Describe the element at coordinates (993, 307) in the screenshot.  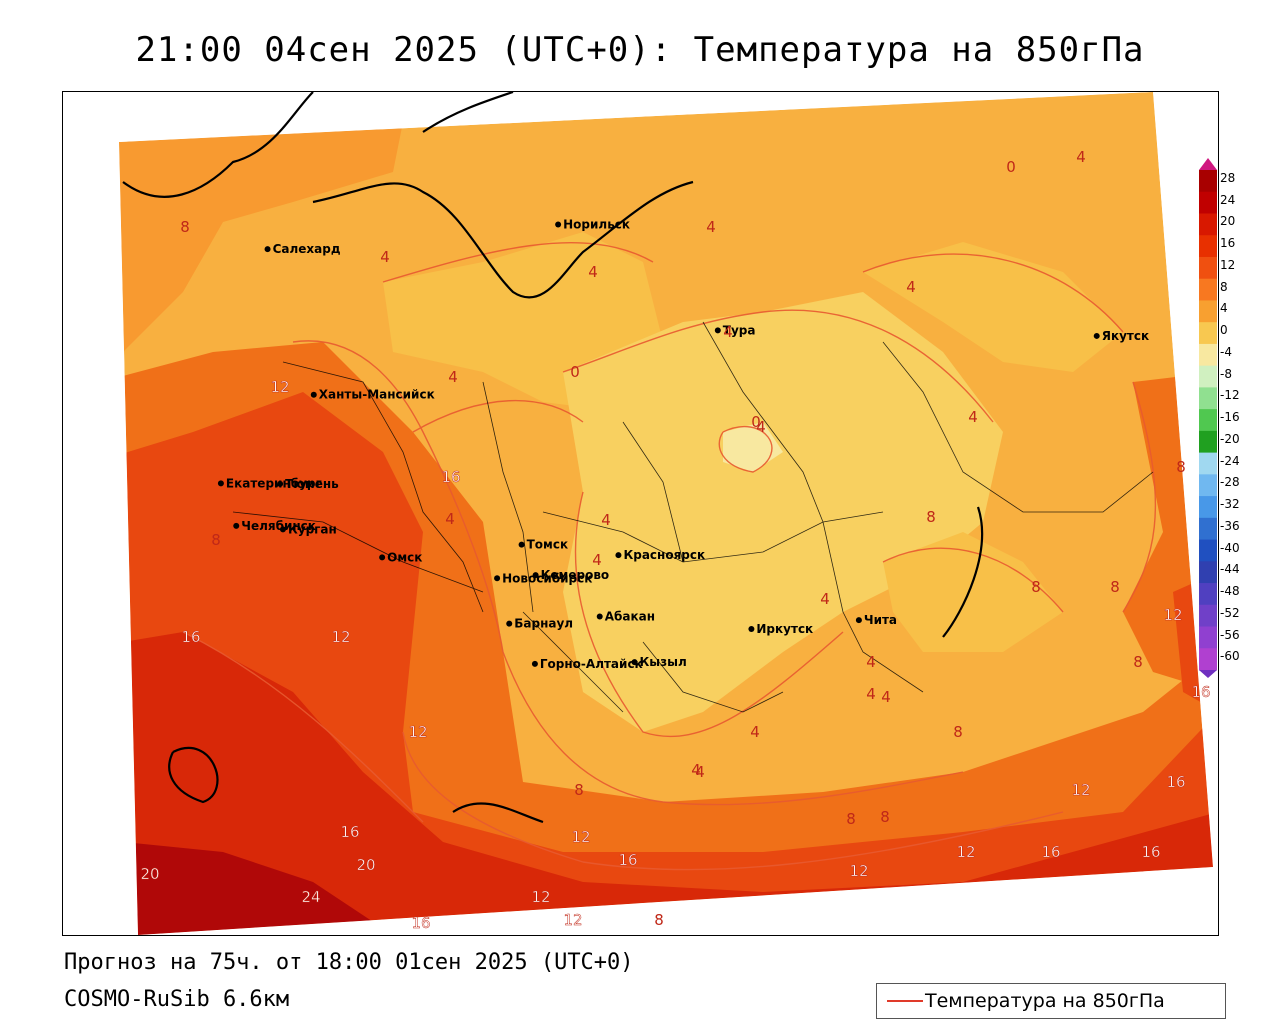
I see `band-cool-ne` at that location.